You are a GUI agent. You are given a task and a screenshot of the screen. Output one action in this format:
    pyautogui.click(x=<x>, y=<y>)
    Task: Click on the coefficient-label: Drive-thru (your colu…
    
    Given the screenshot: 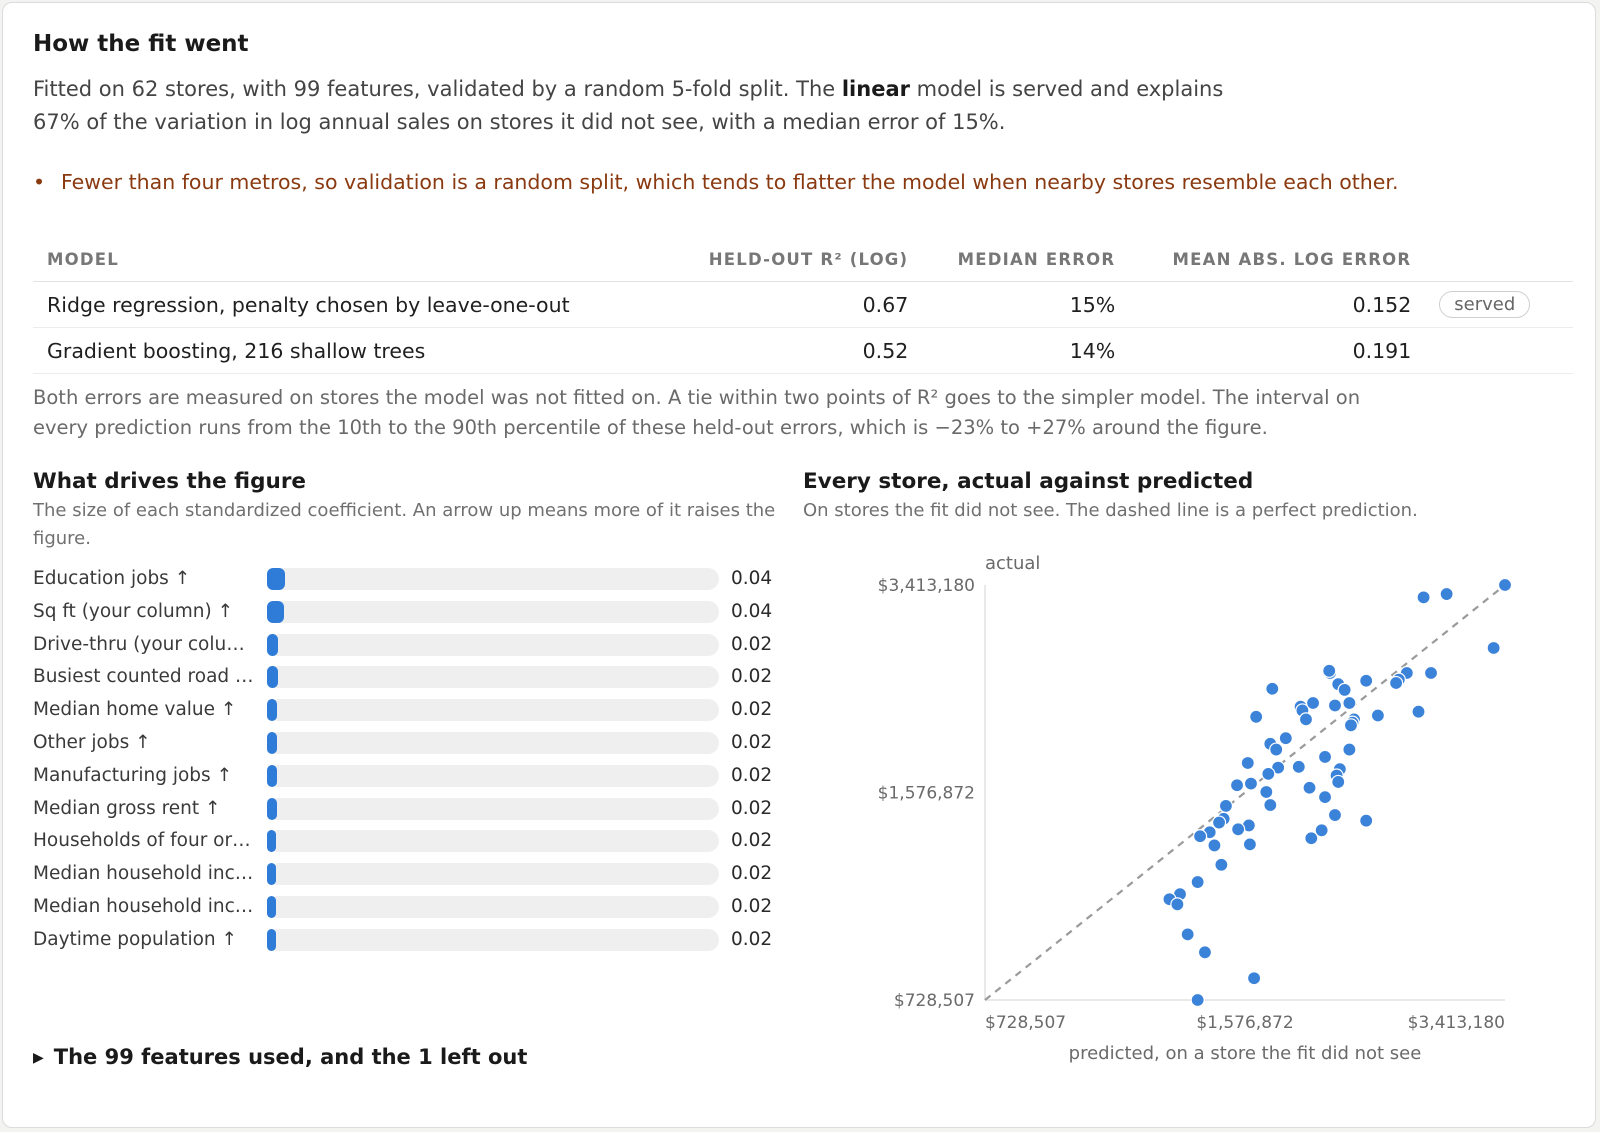 What is the action you would take?
    pyautogui.click(x=139, y=644)
    